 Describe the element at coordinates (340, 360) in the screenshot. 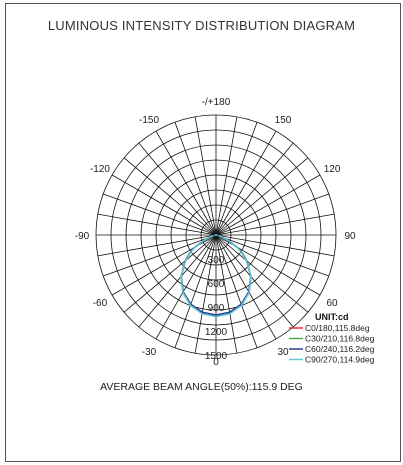

I see `legend-entry: C90/270,114.9deg` at that location.